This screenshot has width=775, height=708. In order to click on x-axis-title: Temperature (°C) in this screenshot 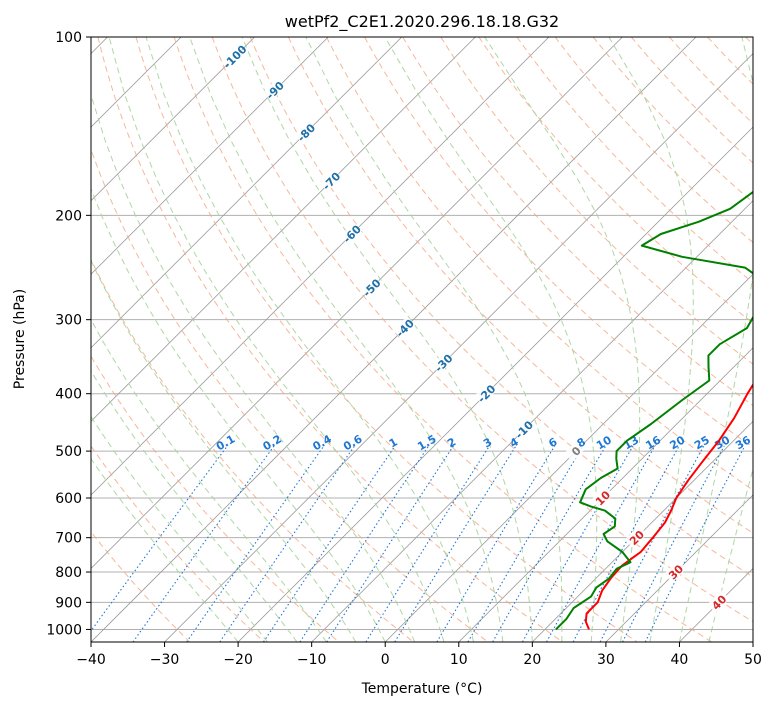, I will do `click(422, 689)`.